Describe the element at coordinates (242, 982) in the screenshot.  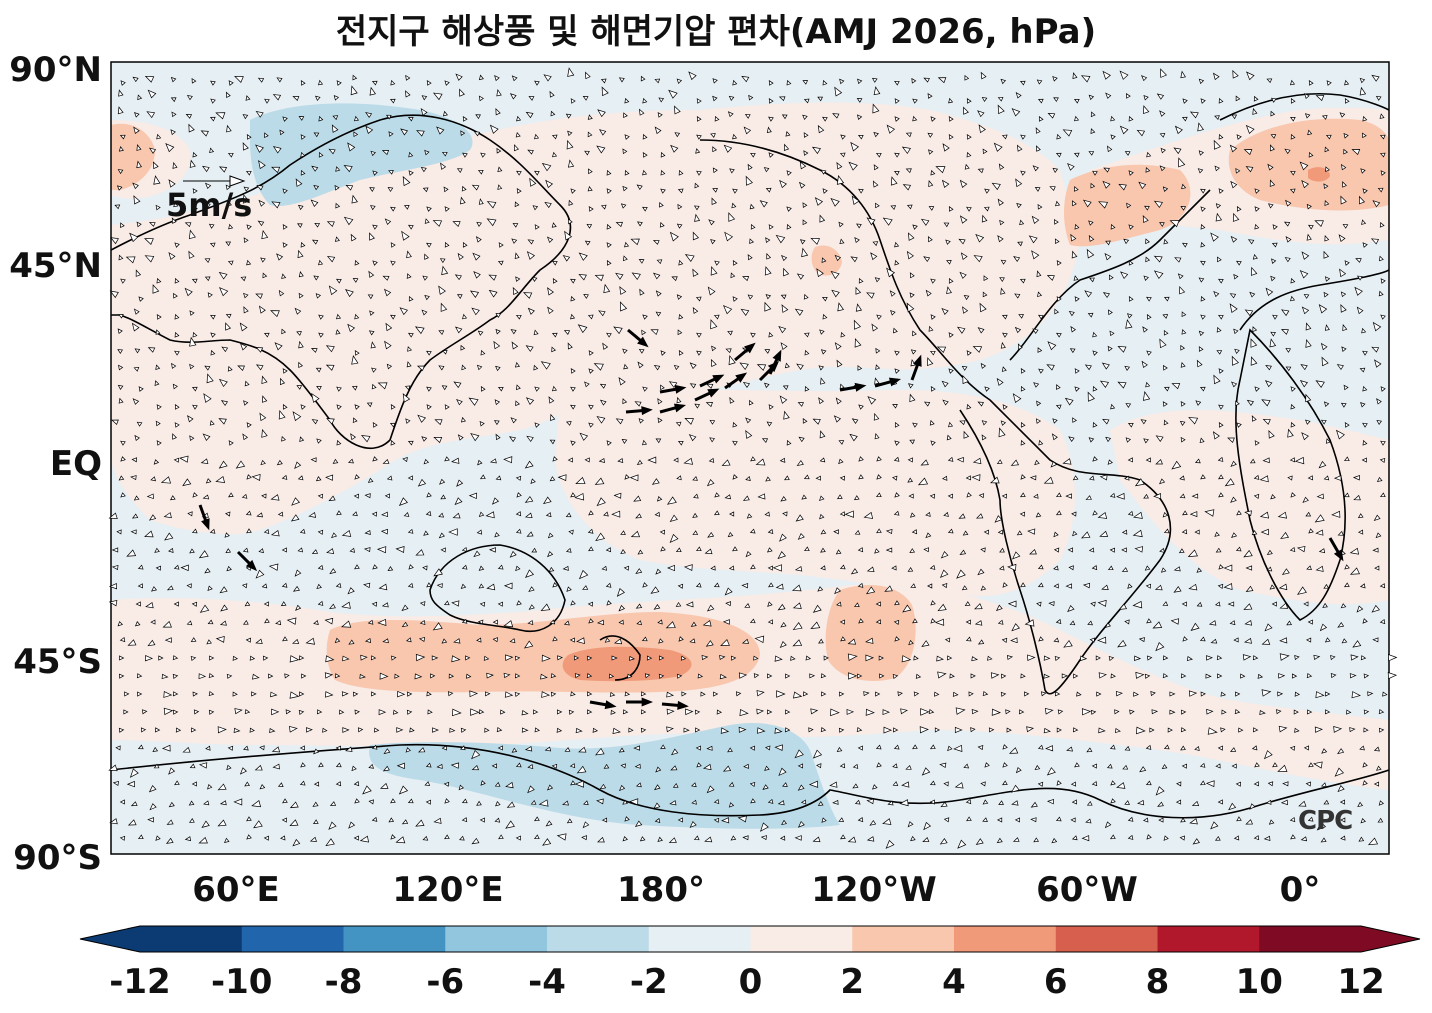
I see `colorbar-tick-label: -10` at that location.